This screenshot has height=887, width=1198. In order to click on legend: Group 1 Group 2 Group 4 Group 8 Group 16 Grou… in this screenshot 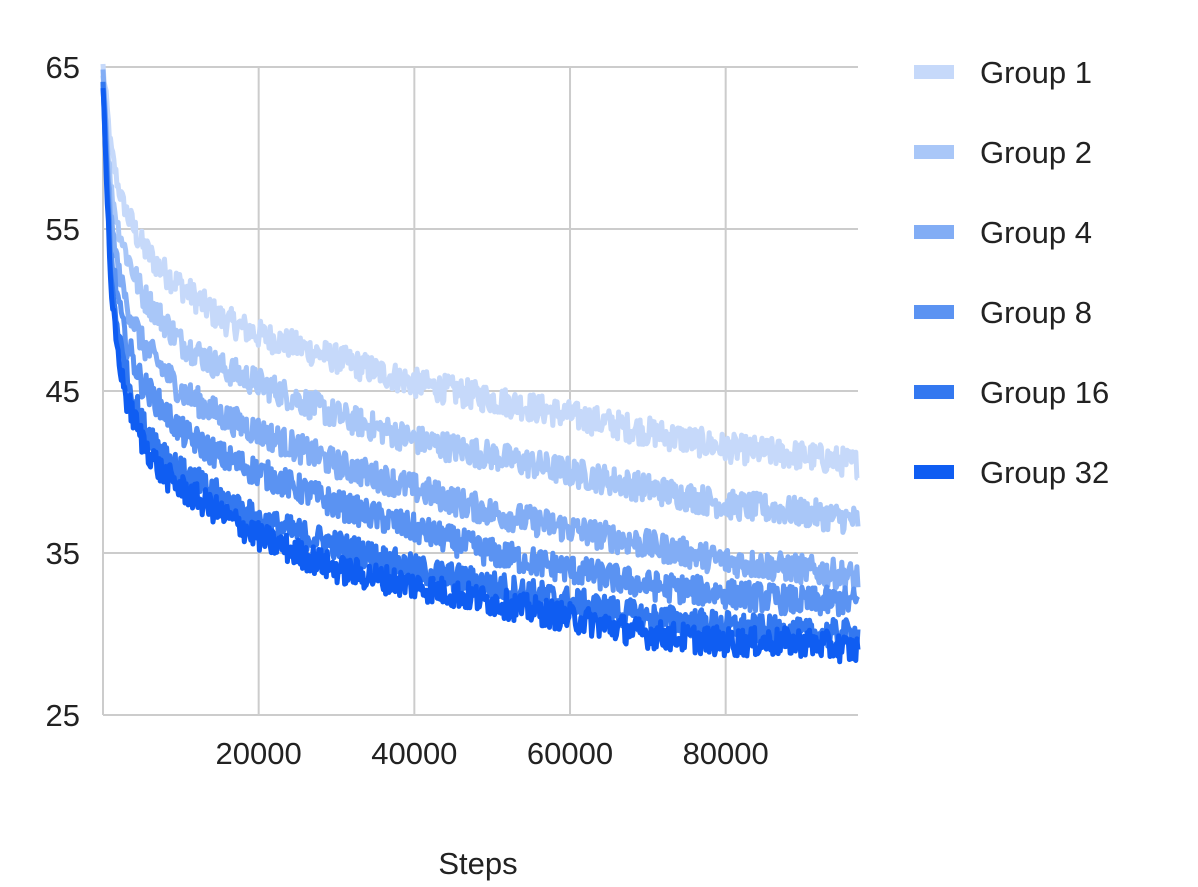, I will do `click(1011, 272)`.